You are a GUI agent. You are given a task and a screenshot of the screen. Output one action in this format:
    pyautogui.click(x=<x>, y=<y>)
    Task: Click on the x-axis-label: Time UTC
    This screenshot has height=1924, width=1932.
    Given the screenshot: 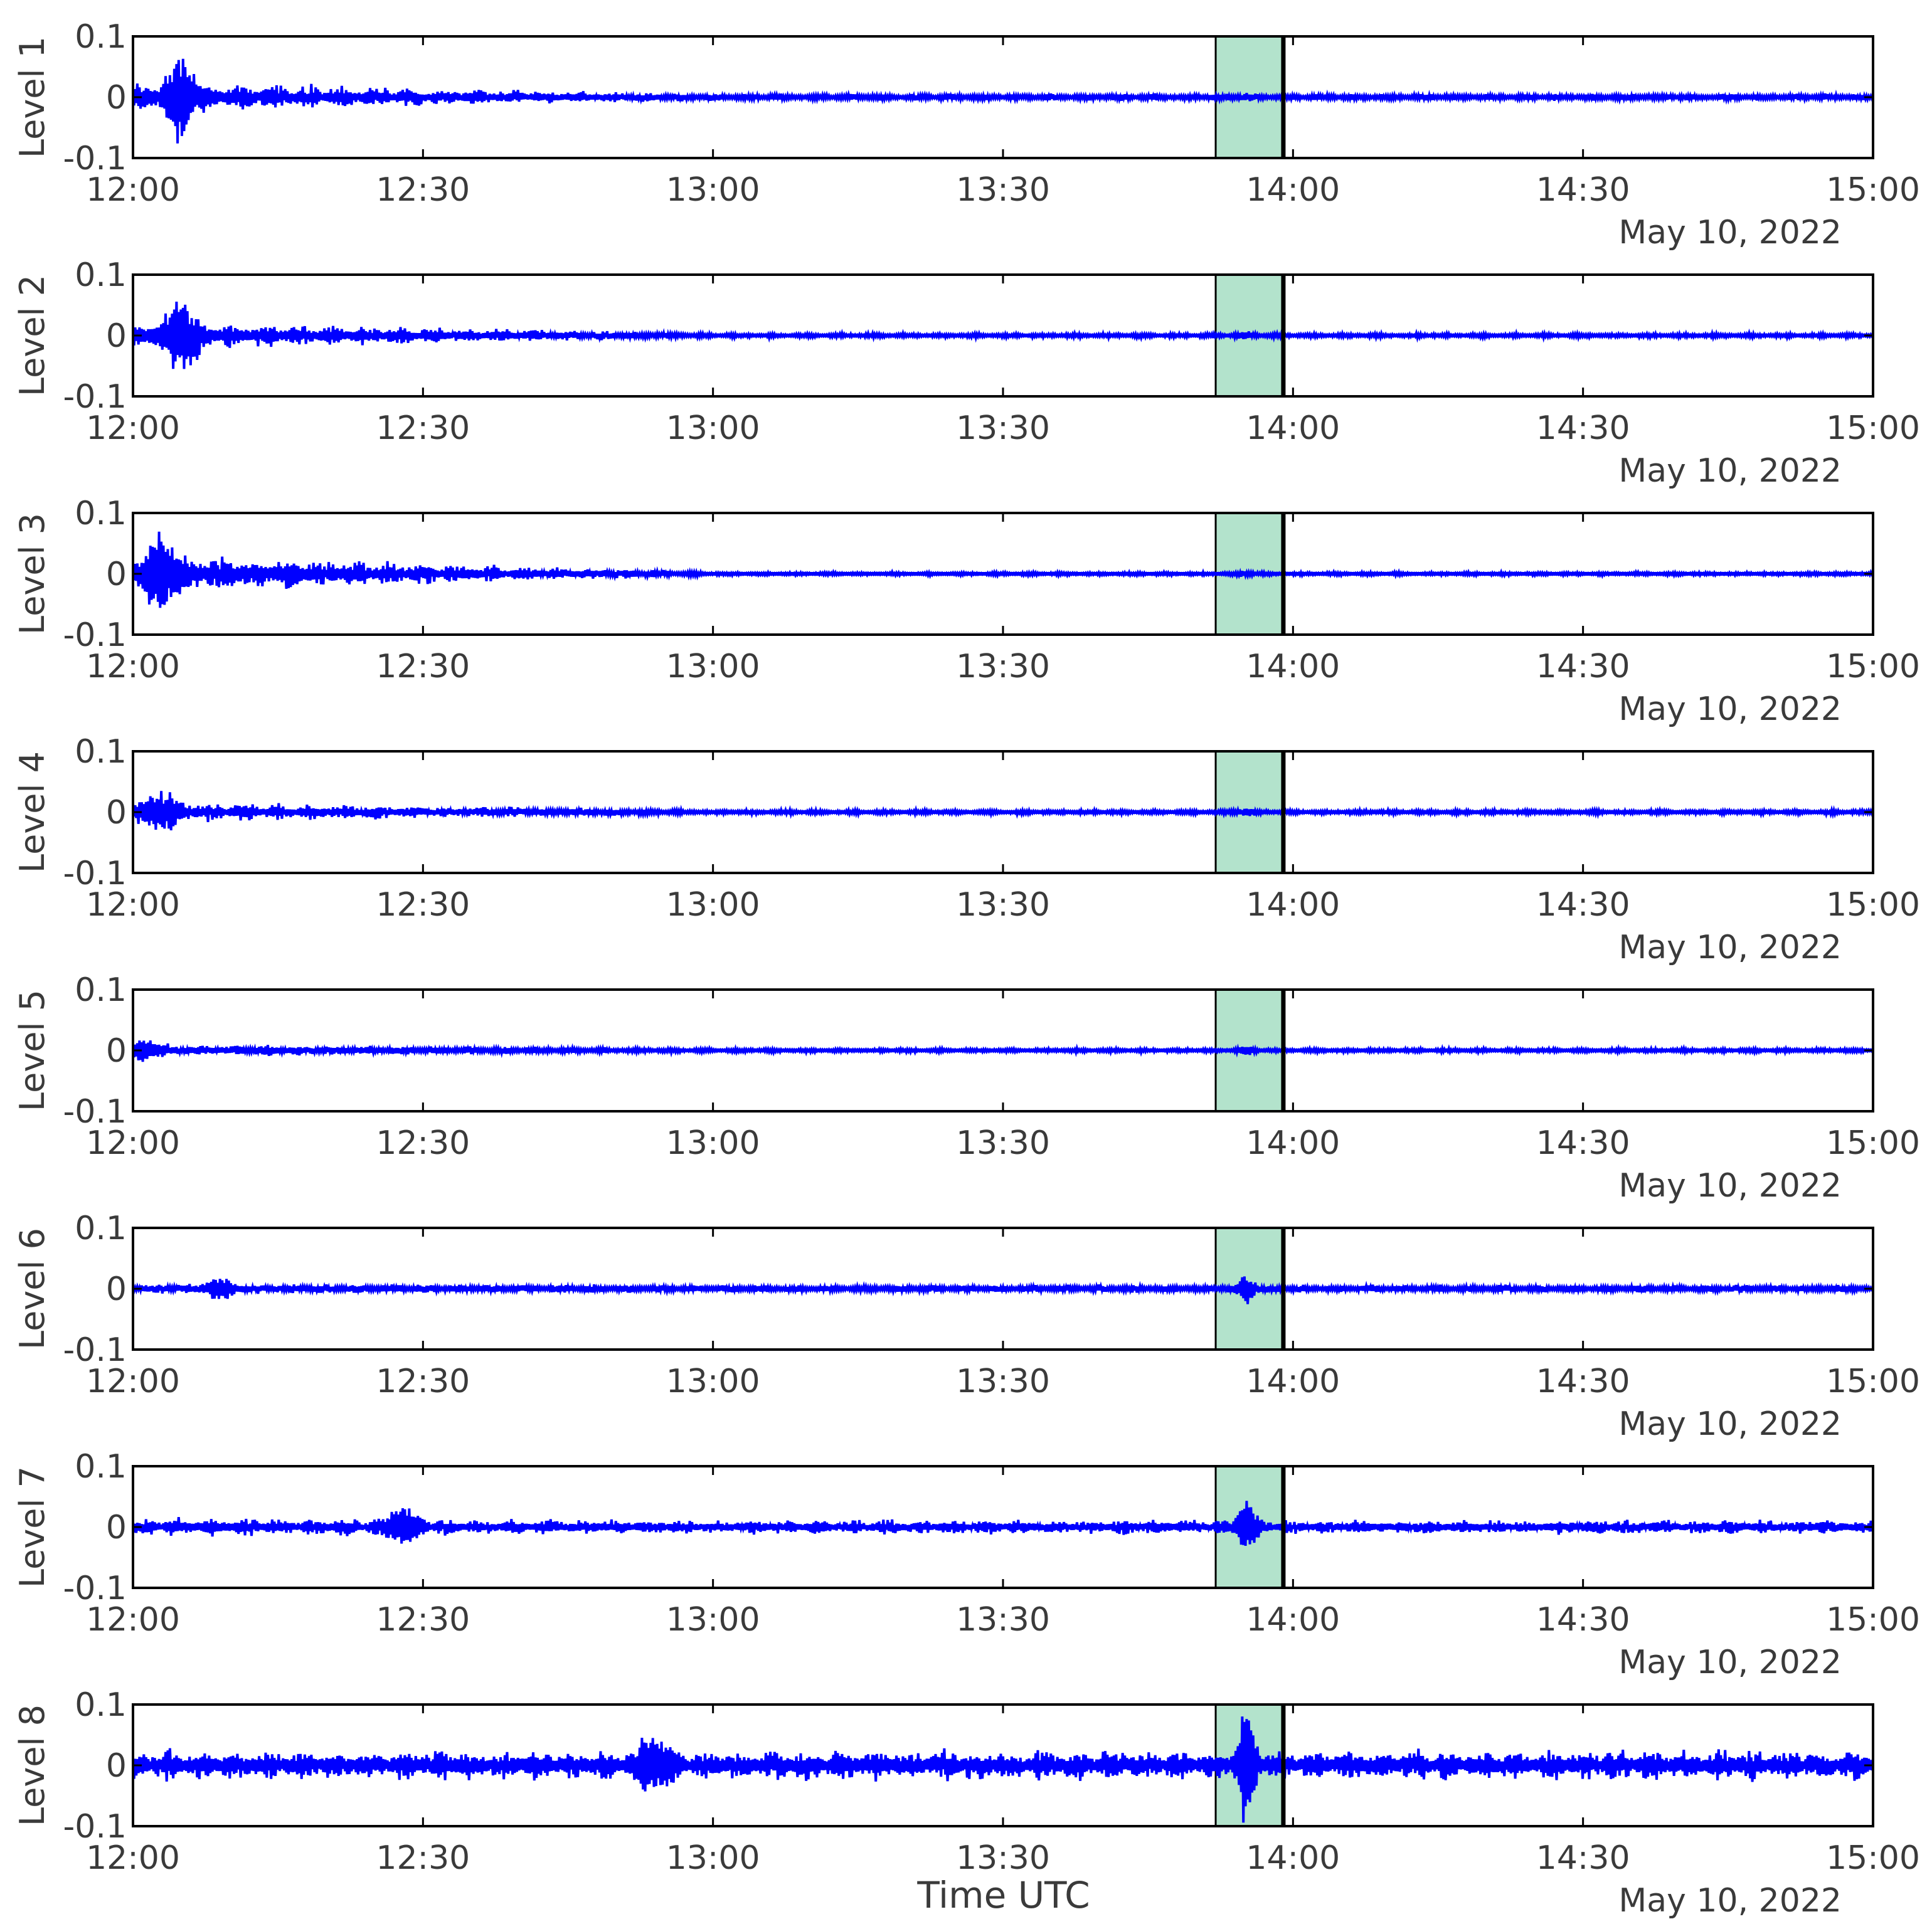 What is the action you would take?
    pyautogui.click(x=1003, y=1895)
    